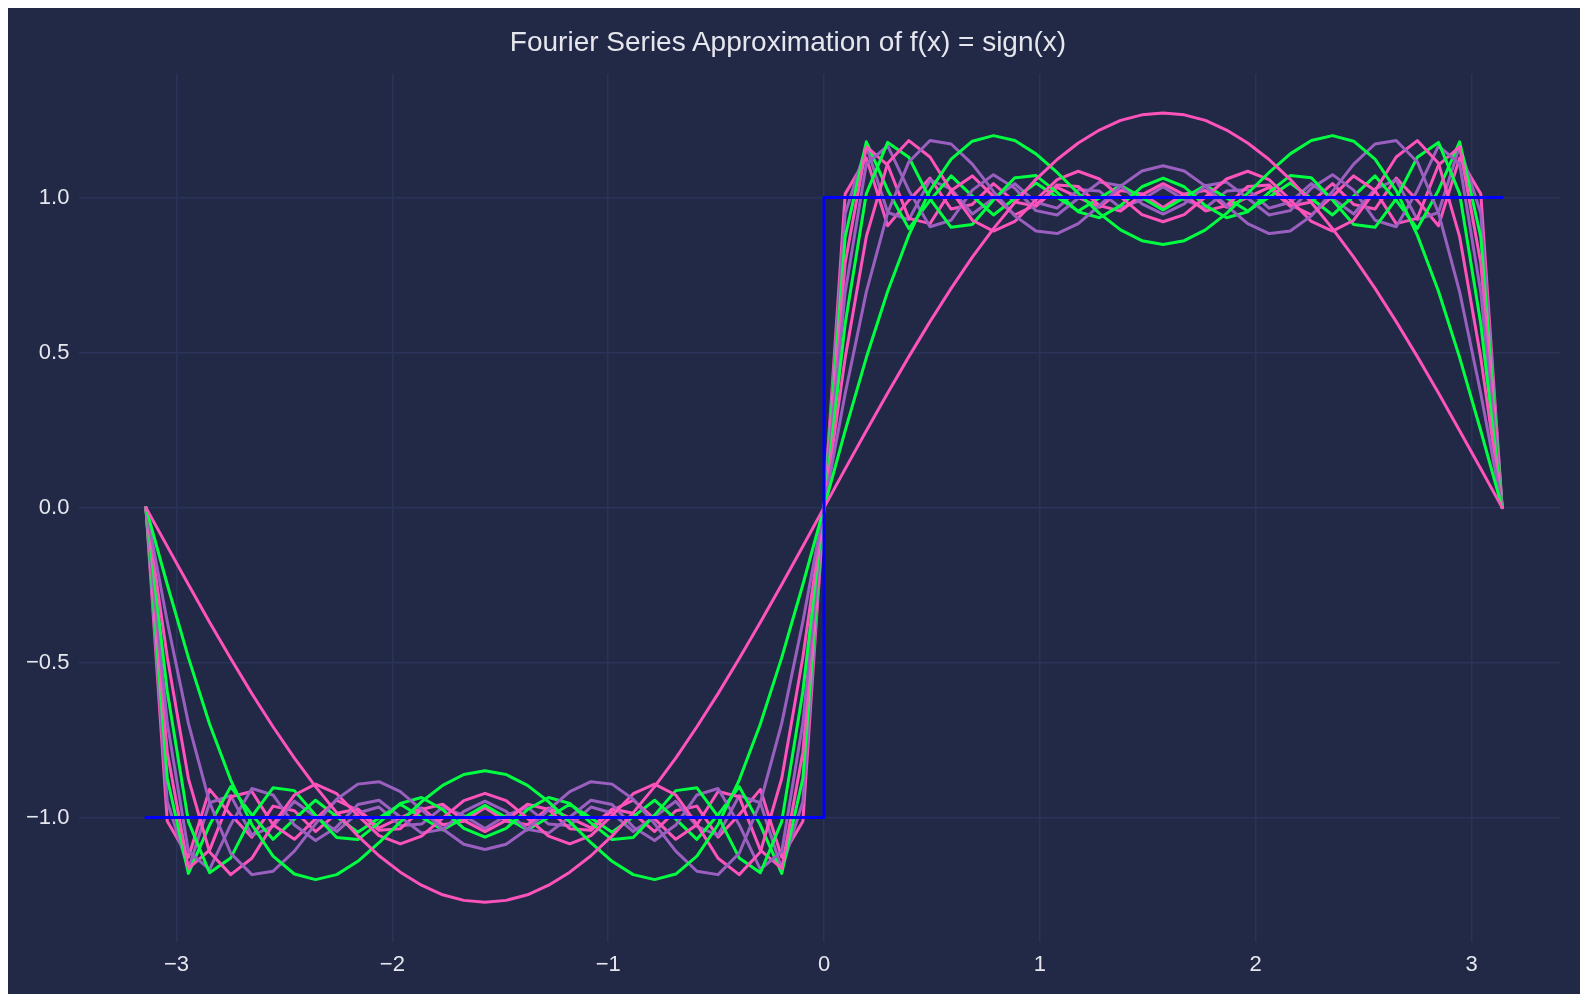 This screenshot has width=1588, height=1002. I want to click on x-tick-label: 0, so click(824, 963).